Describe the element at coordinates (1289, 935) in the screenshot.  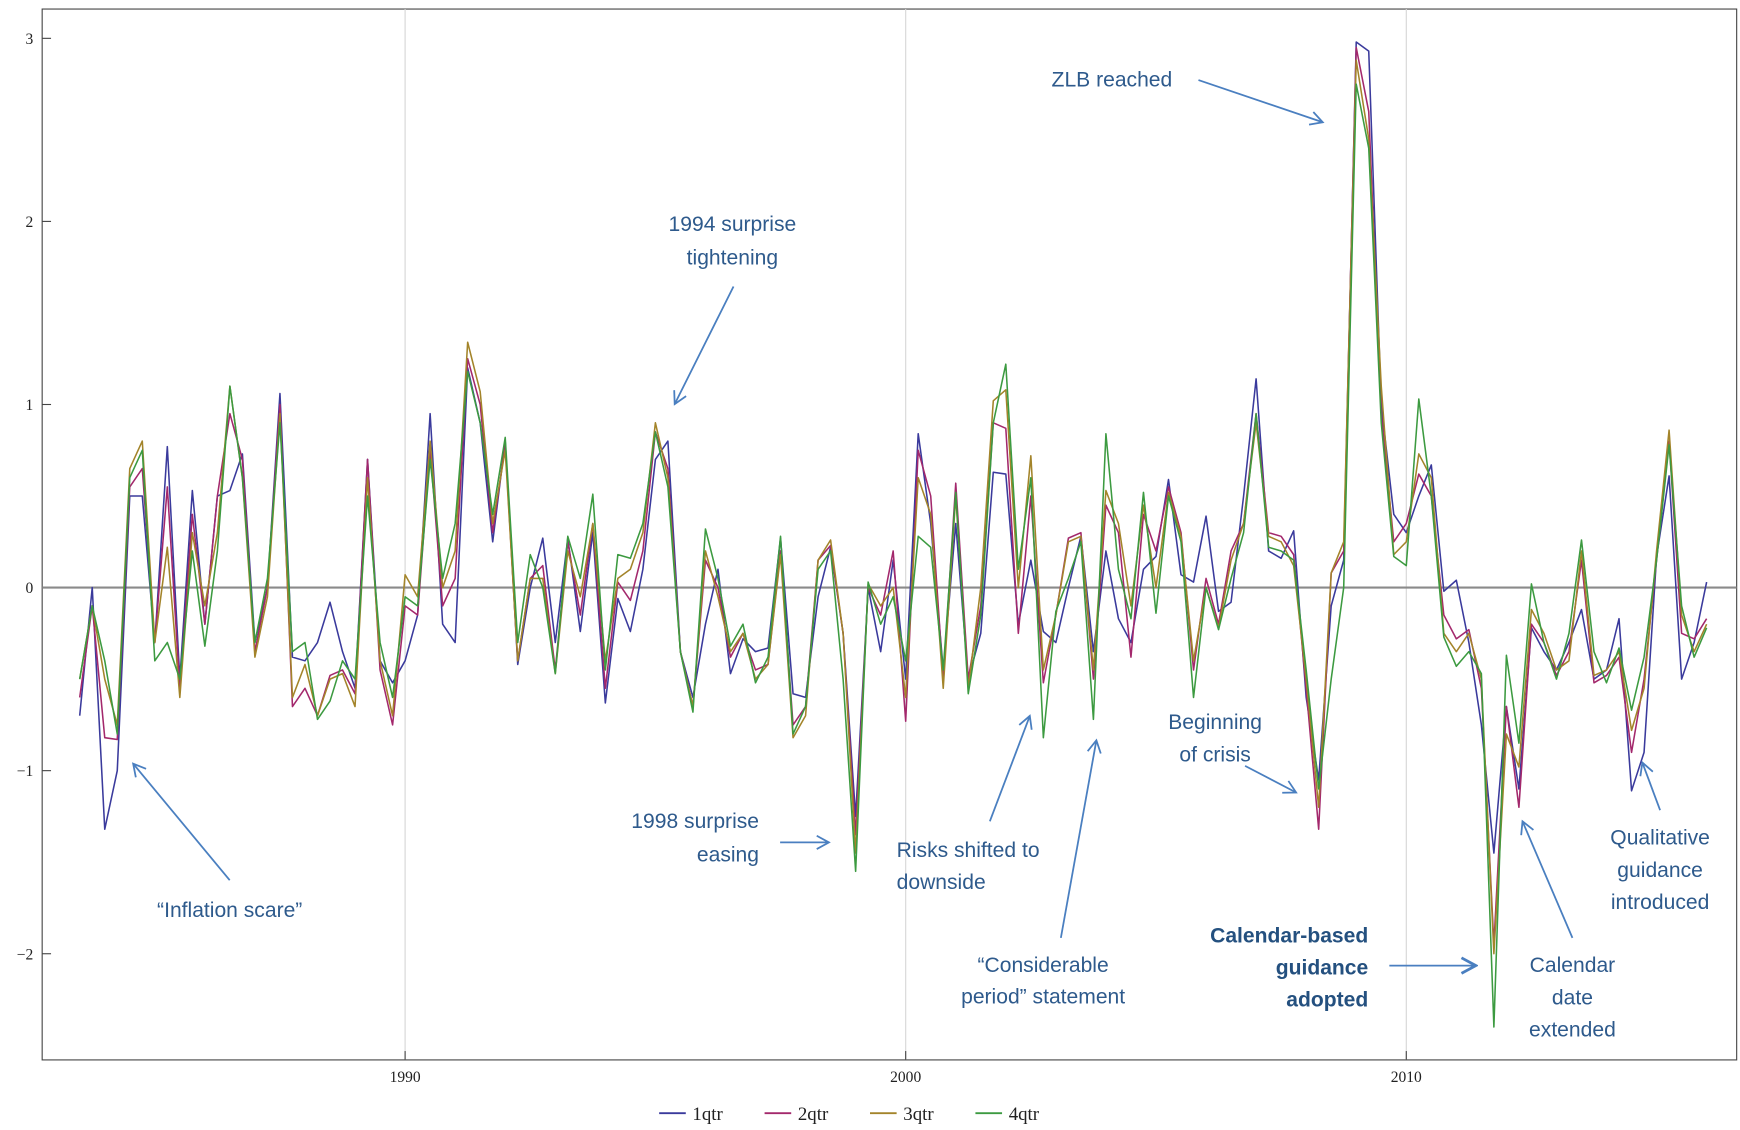
I see `annotation: Calendar-based` at that location.